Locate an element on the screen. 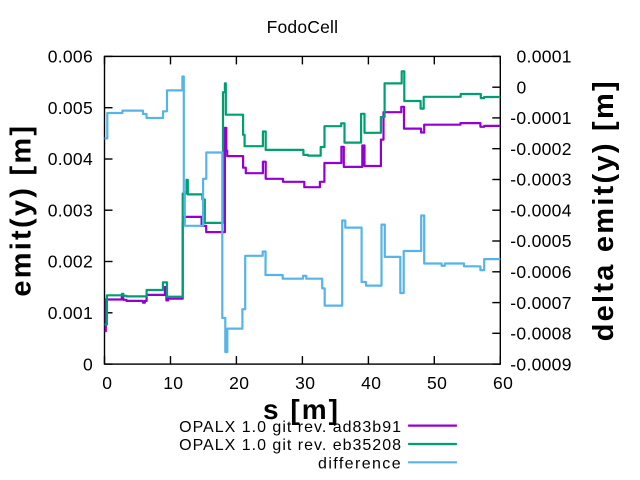 This screenshot has width=640, height=480. svg-text: FodoCell is located at coordinates (303, 27).